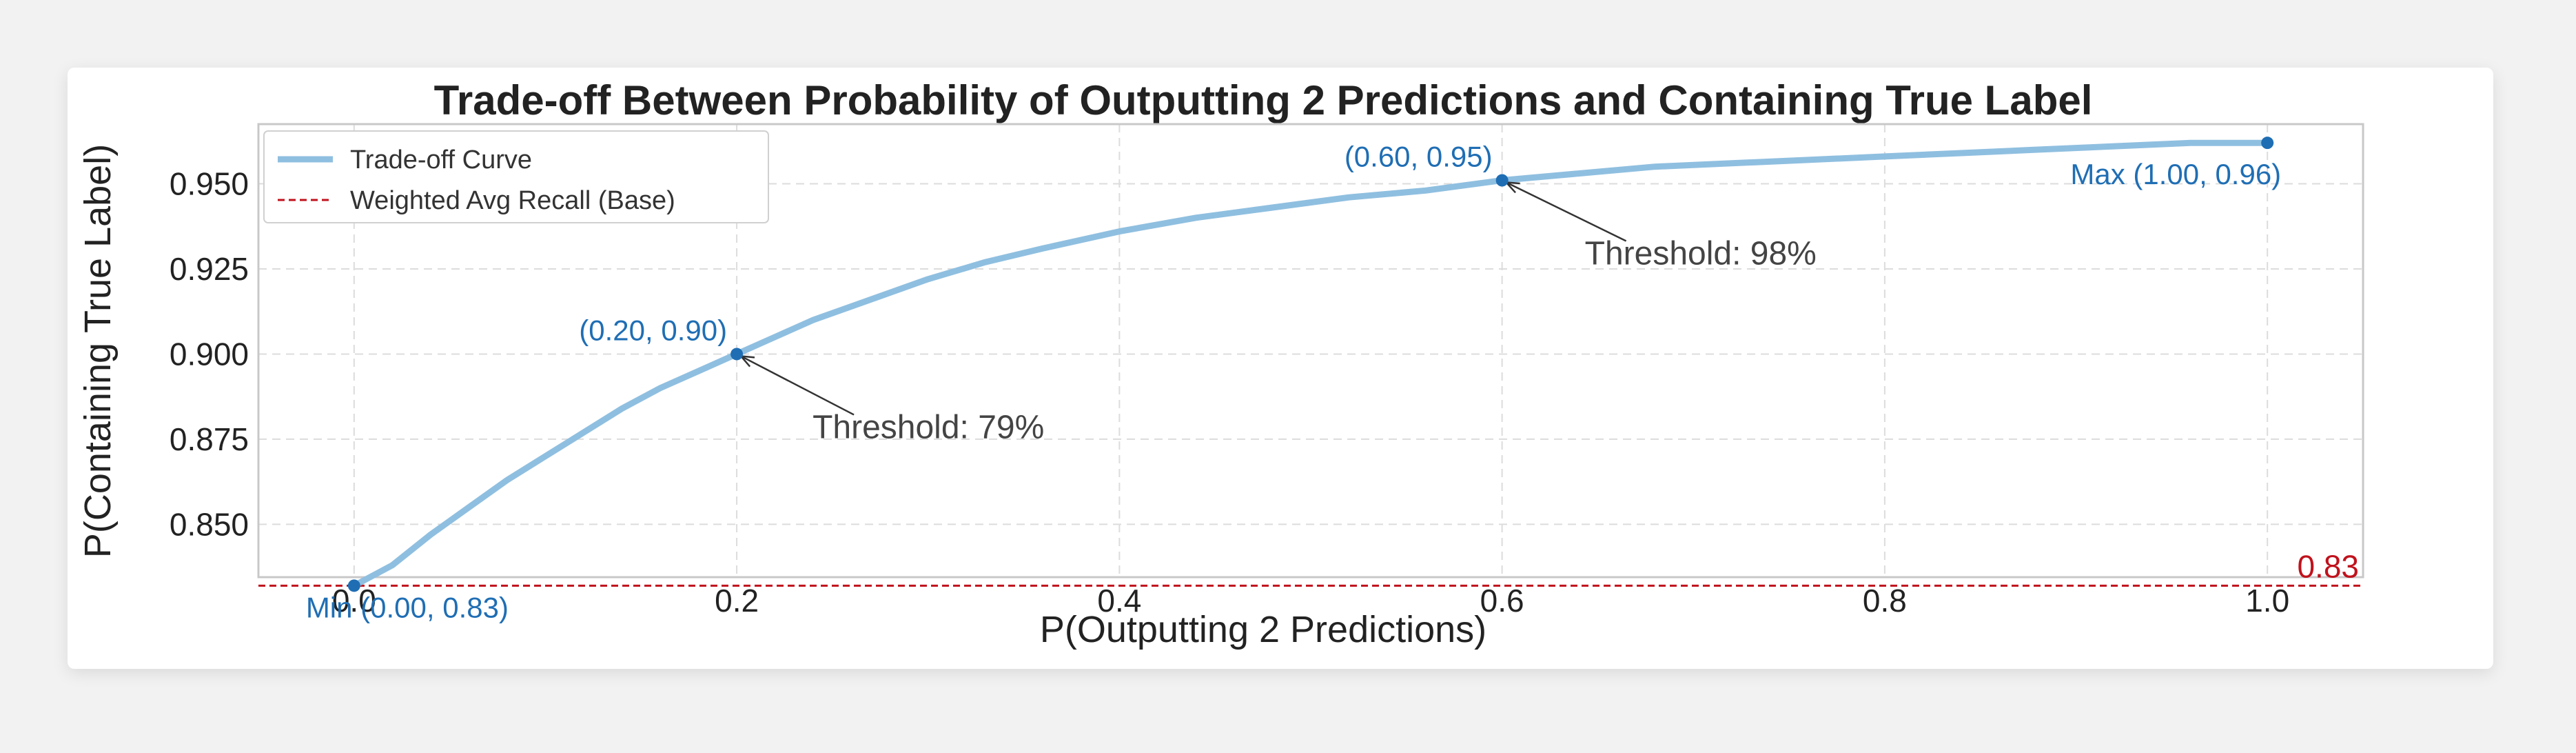 Image resolution: width=2576 pixels, height=753 pixels. I want to click on y-tick-label: 0.850, so click(209, 524).